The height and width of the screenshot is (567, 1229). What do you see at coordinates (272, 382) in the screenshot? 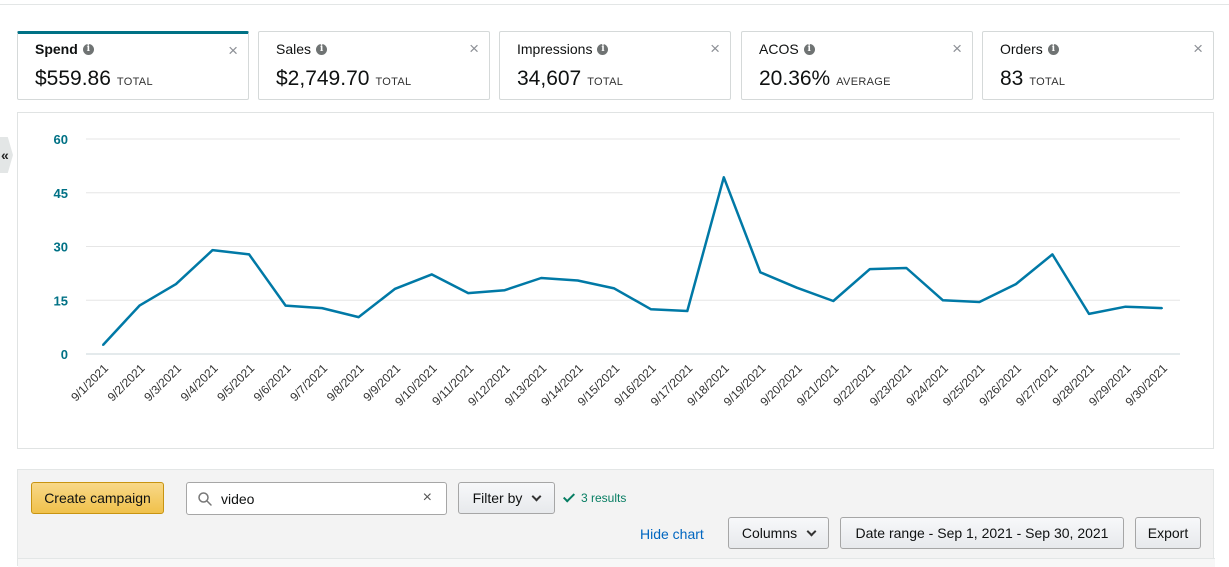
I see `x-tick-label: 9/6/2021` at bounding box center [272, 382].